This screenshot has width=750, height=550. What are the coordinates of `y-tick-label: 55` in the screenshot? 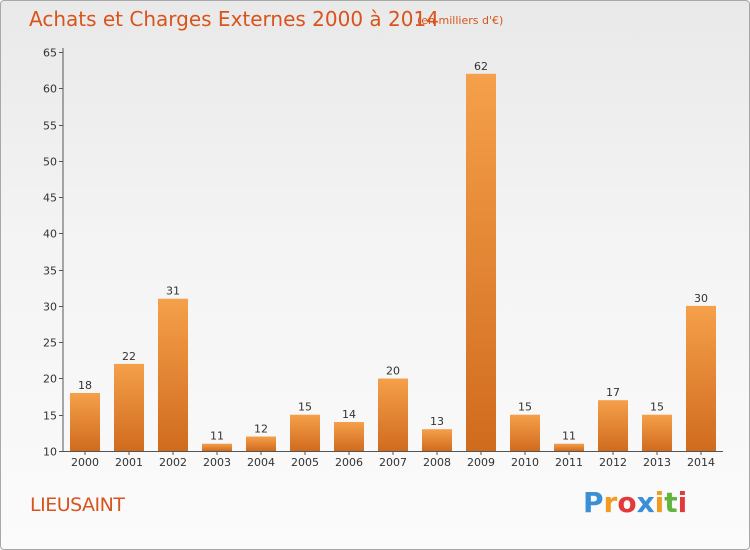 It's located at (50, 126).